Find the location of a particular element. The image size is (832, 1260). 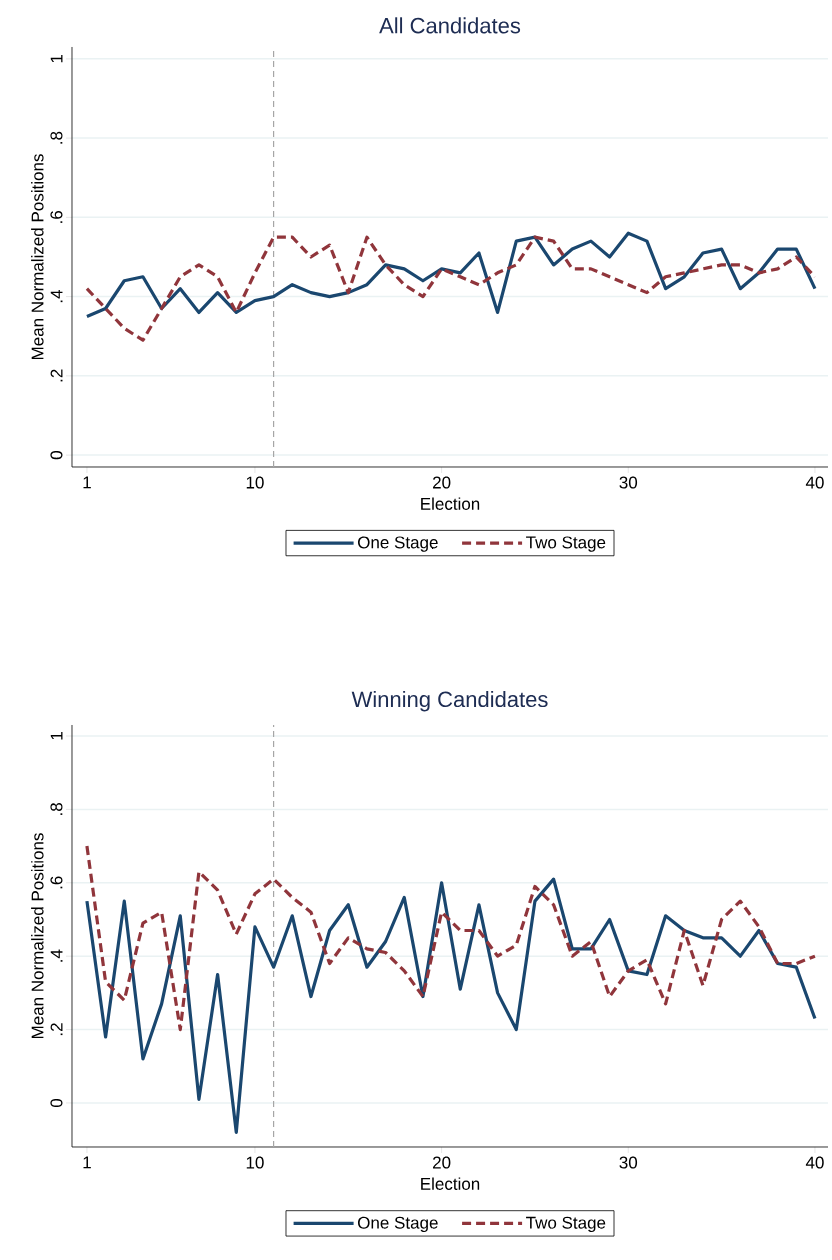

chart-title: All Candidates is located at coordinates (450, 25).